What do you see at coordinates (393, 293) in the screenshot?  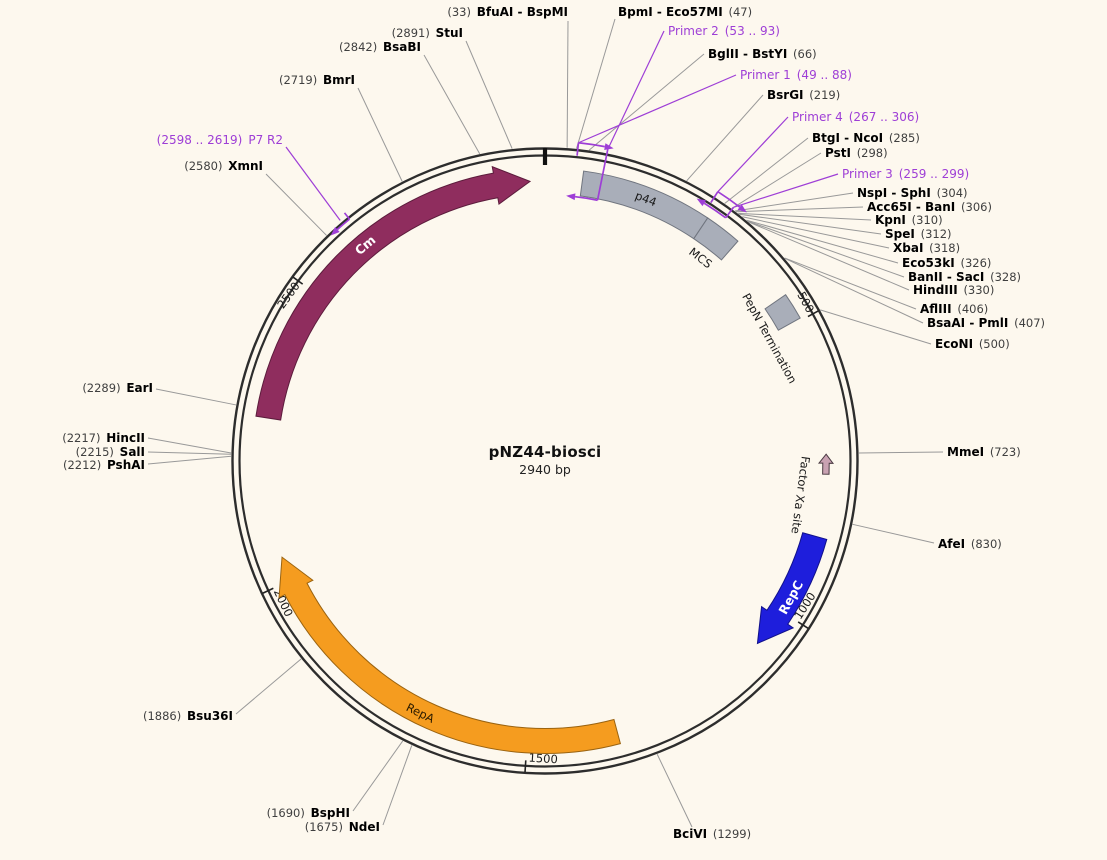 I see `feature-cm` at bounding box center [393, 293].